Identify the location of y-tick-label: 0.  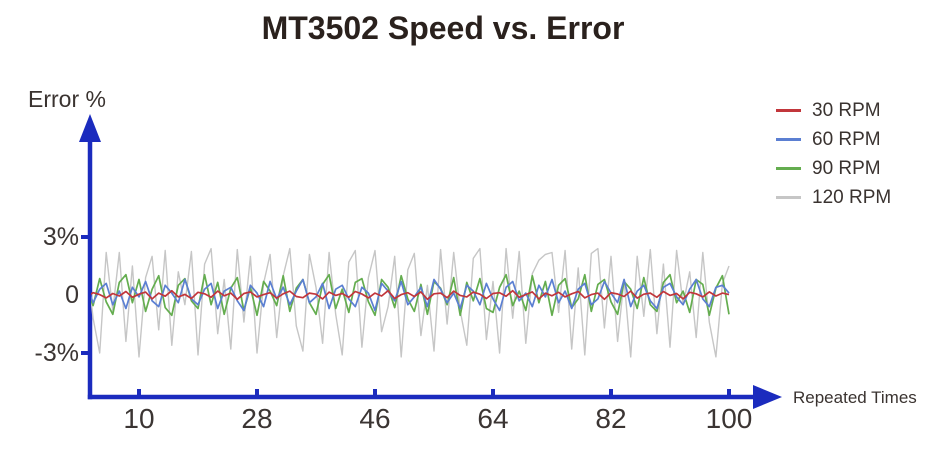
(72, 295).